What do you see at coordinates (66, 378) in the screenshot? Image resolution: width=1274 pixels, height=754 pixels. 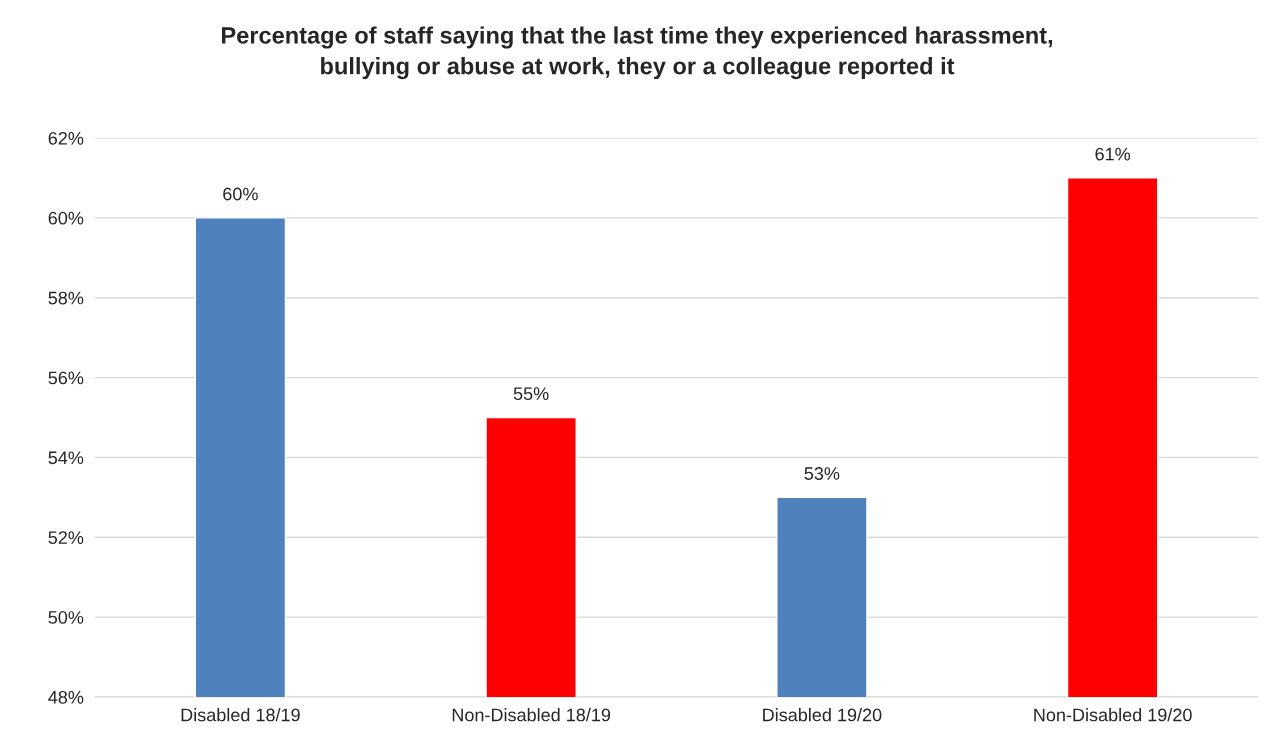 I see `y-tick-label: 56%` at bounding box center [66, 378].